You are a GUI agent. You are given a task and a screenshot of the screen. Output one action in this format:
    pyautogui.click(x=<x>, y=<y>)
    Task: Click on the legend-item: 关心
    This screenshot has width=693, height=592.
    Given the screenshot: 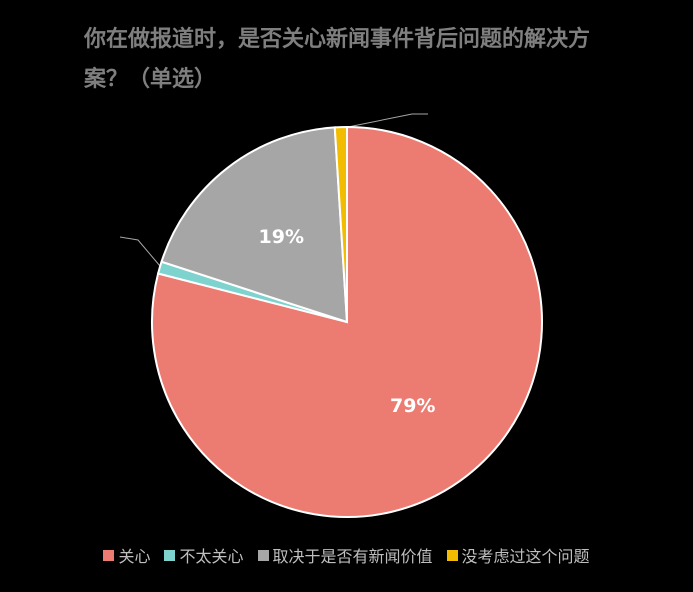 What is the action you would take?
    pyautogui.click(x=126, y=555)
    